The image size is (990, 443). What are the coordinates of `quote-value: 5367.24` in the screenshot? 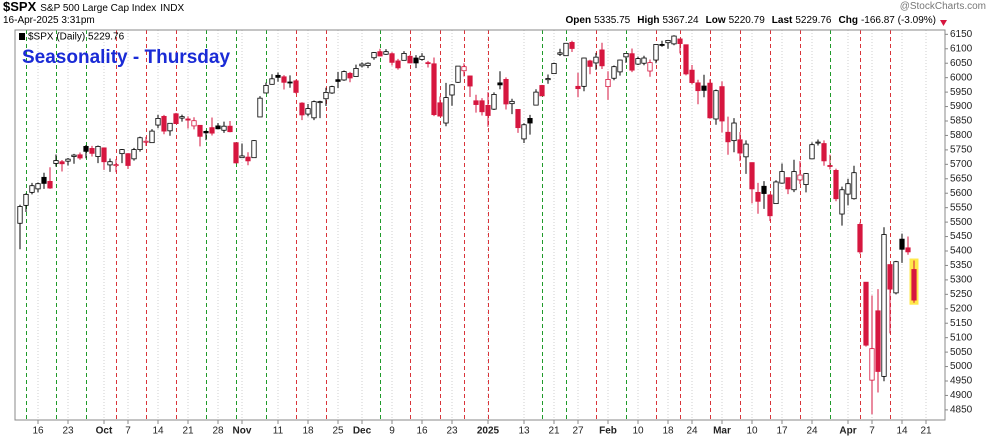 It's located at (680, 20).